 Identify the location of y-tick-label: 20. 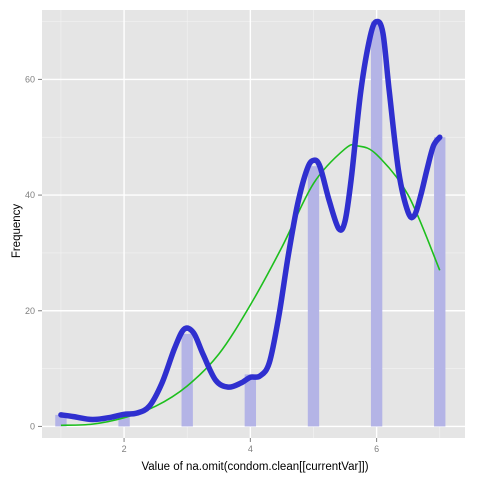
(30, 311).